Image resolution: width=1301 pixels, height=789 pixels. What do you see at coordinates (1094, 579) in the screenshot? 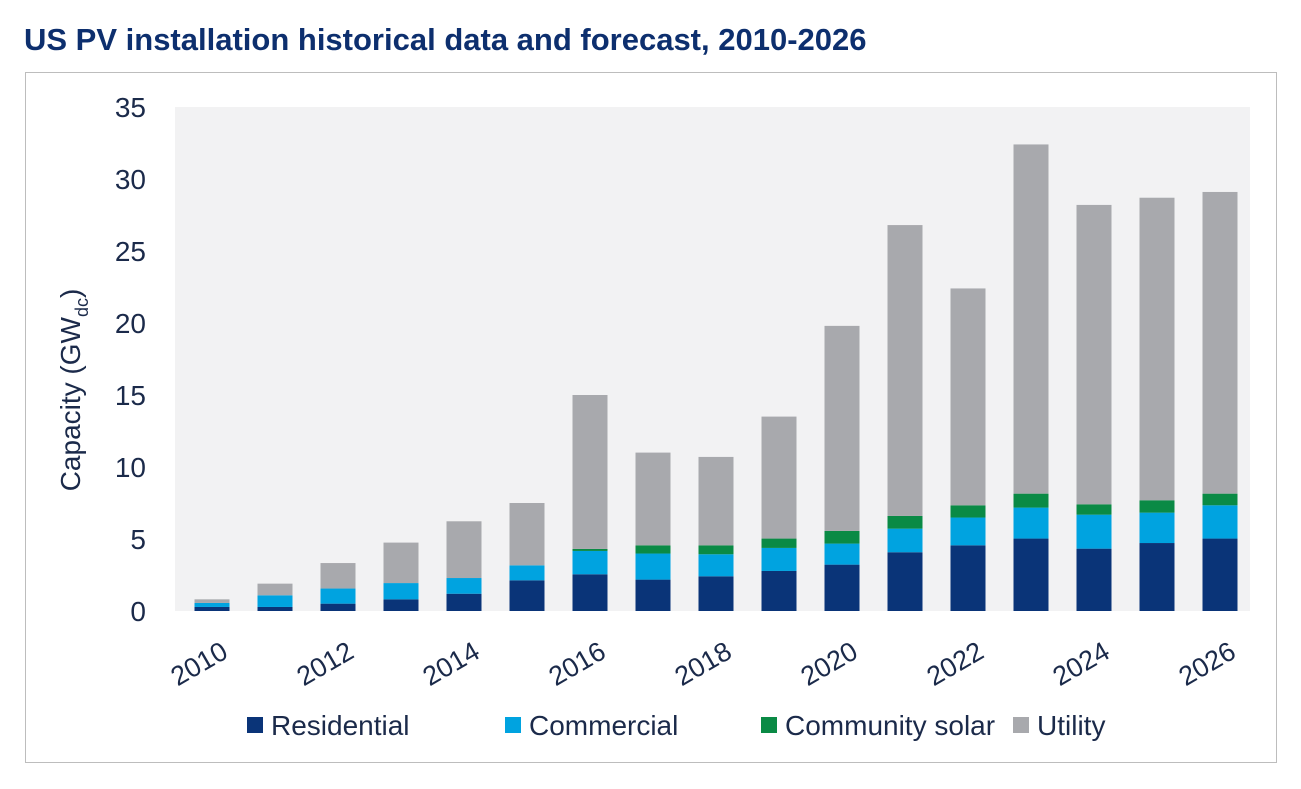
I see `bar-2024-residential` at bounding box center [1094, 579].